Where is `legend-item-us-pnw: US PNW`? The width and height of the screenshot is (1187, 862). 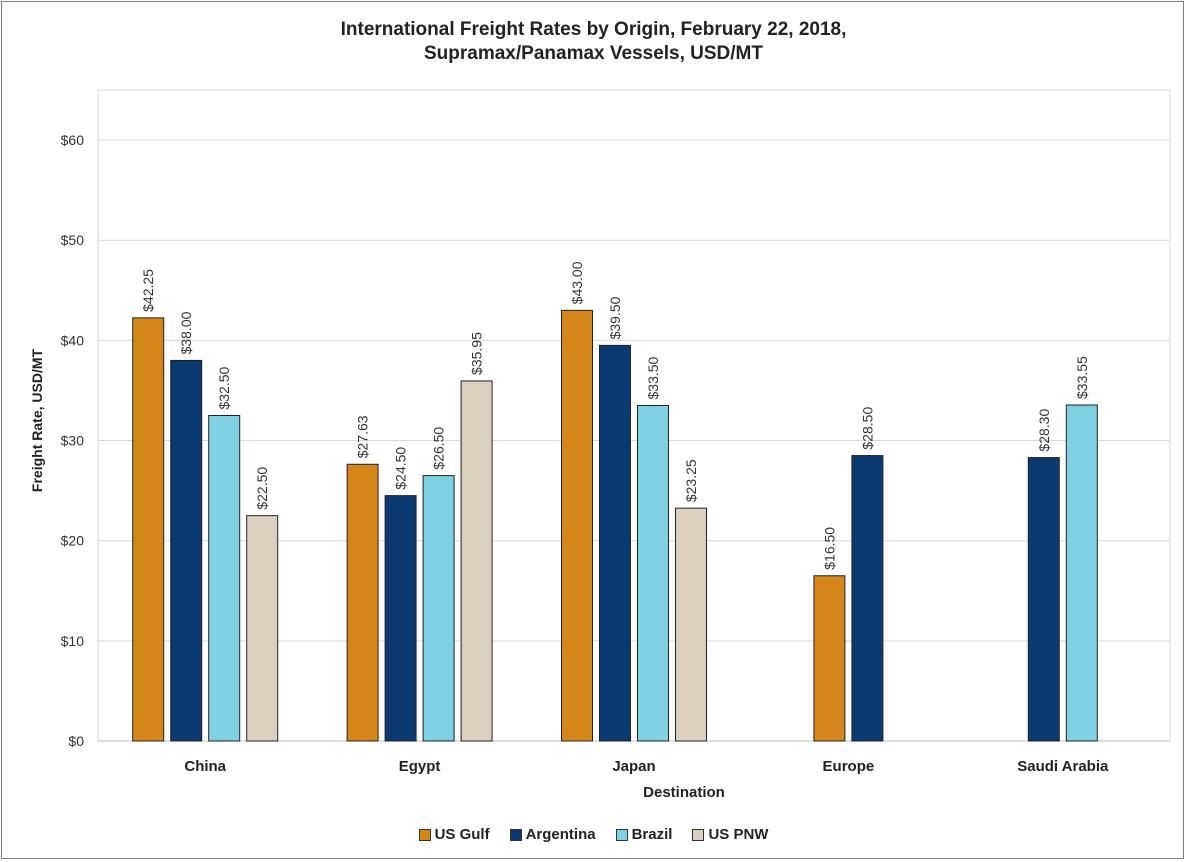
legend-item-us-pnw: US PNW is located at coordinates (730, 834).